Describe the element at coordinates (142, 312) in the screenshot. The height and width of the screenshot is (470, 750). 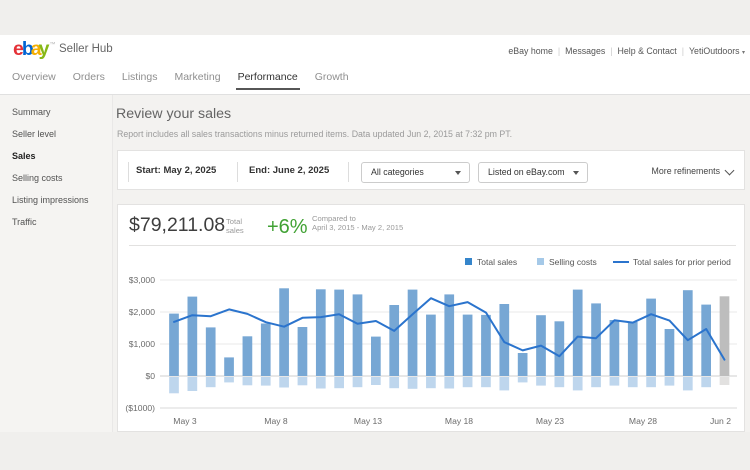
I see `svg-text: $2,000` at that location.